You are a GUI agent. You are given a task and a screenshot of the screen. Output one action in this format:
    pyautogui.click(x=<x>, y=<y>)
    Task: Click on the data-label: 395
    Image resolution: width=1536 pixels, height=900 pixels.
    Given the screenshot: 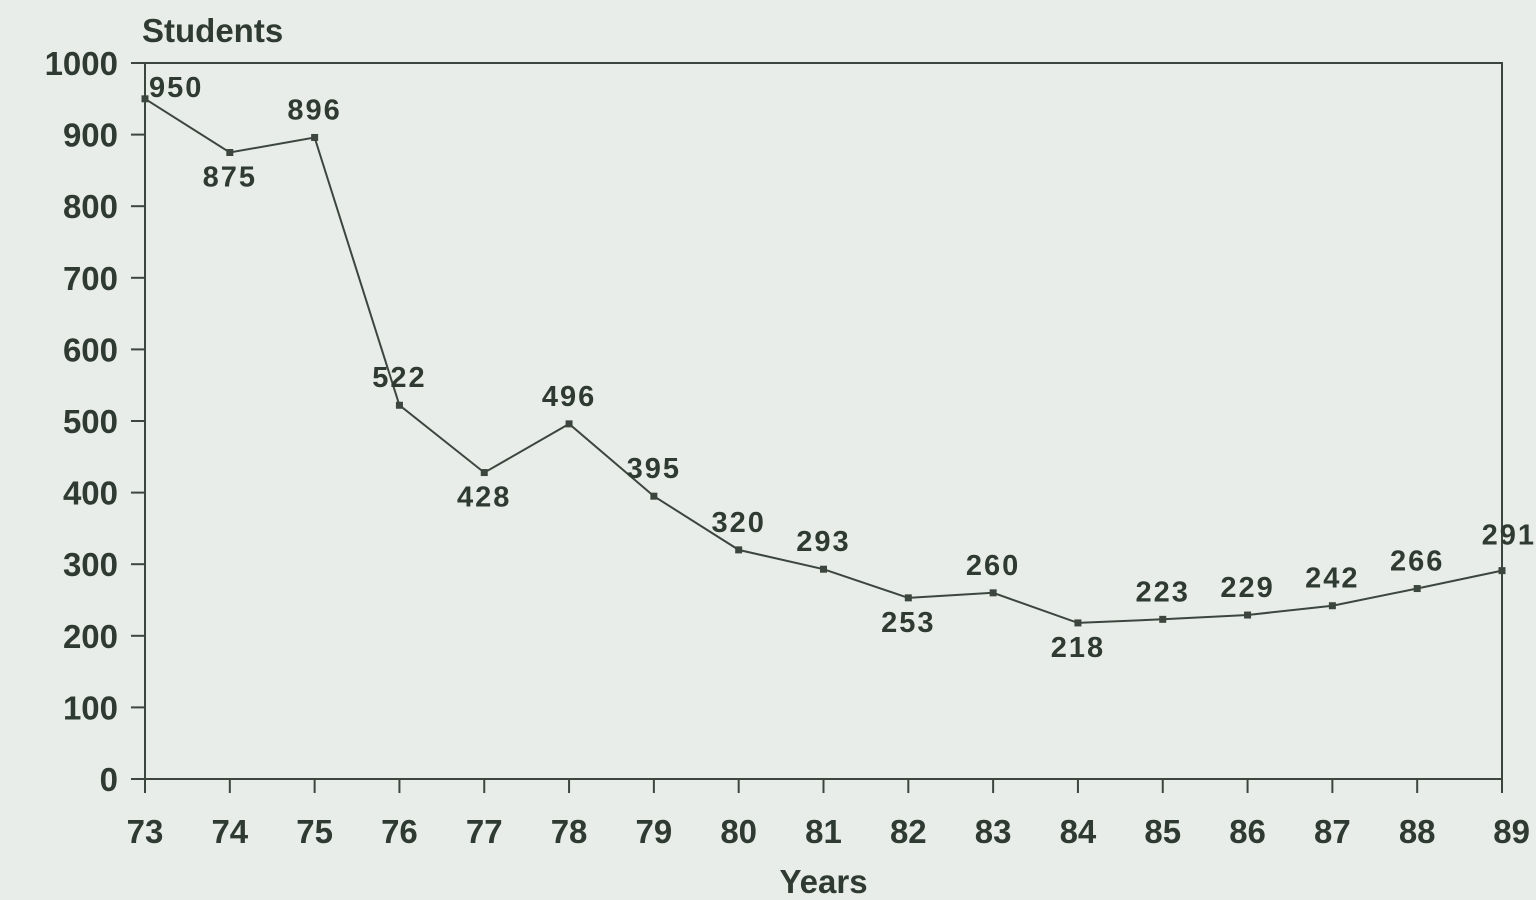 What is the action you would take?
    pyautogui.click(x=654, y=469)
    